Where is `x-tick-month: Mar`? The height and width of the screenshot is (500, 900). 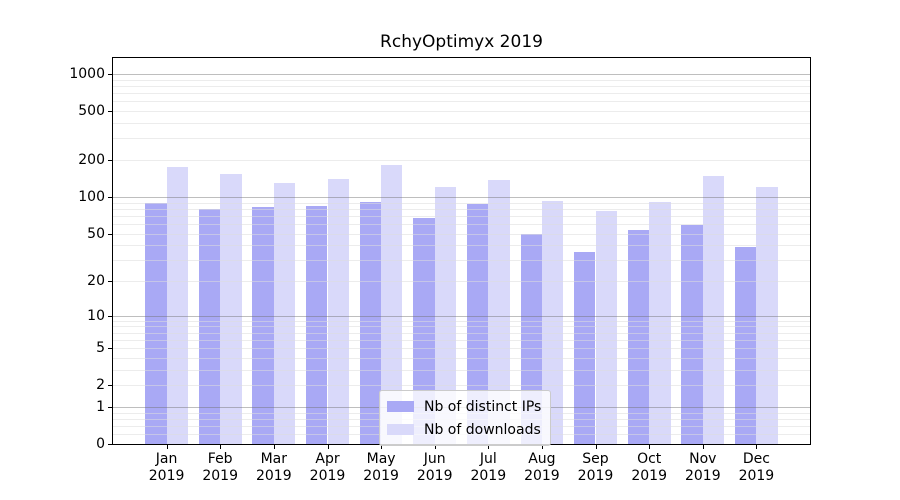
x-tick-month: Mar is located at coordinates (273, 459).